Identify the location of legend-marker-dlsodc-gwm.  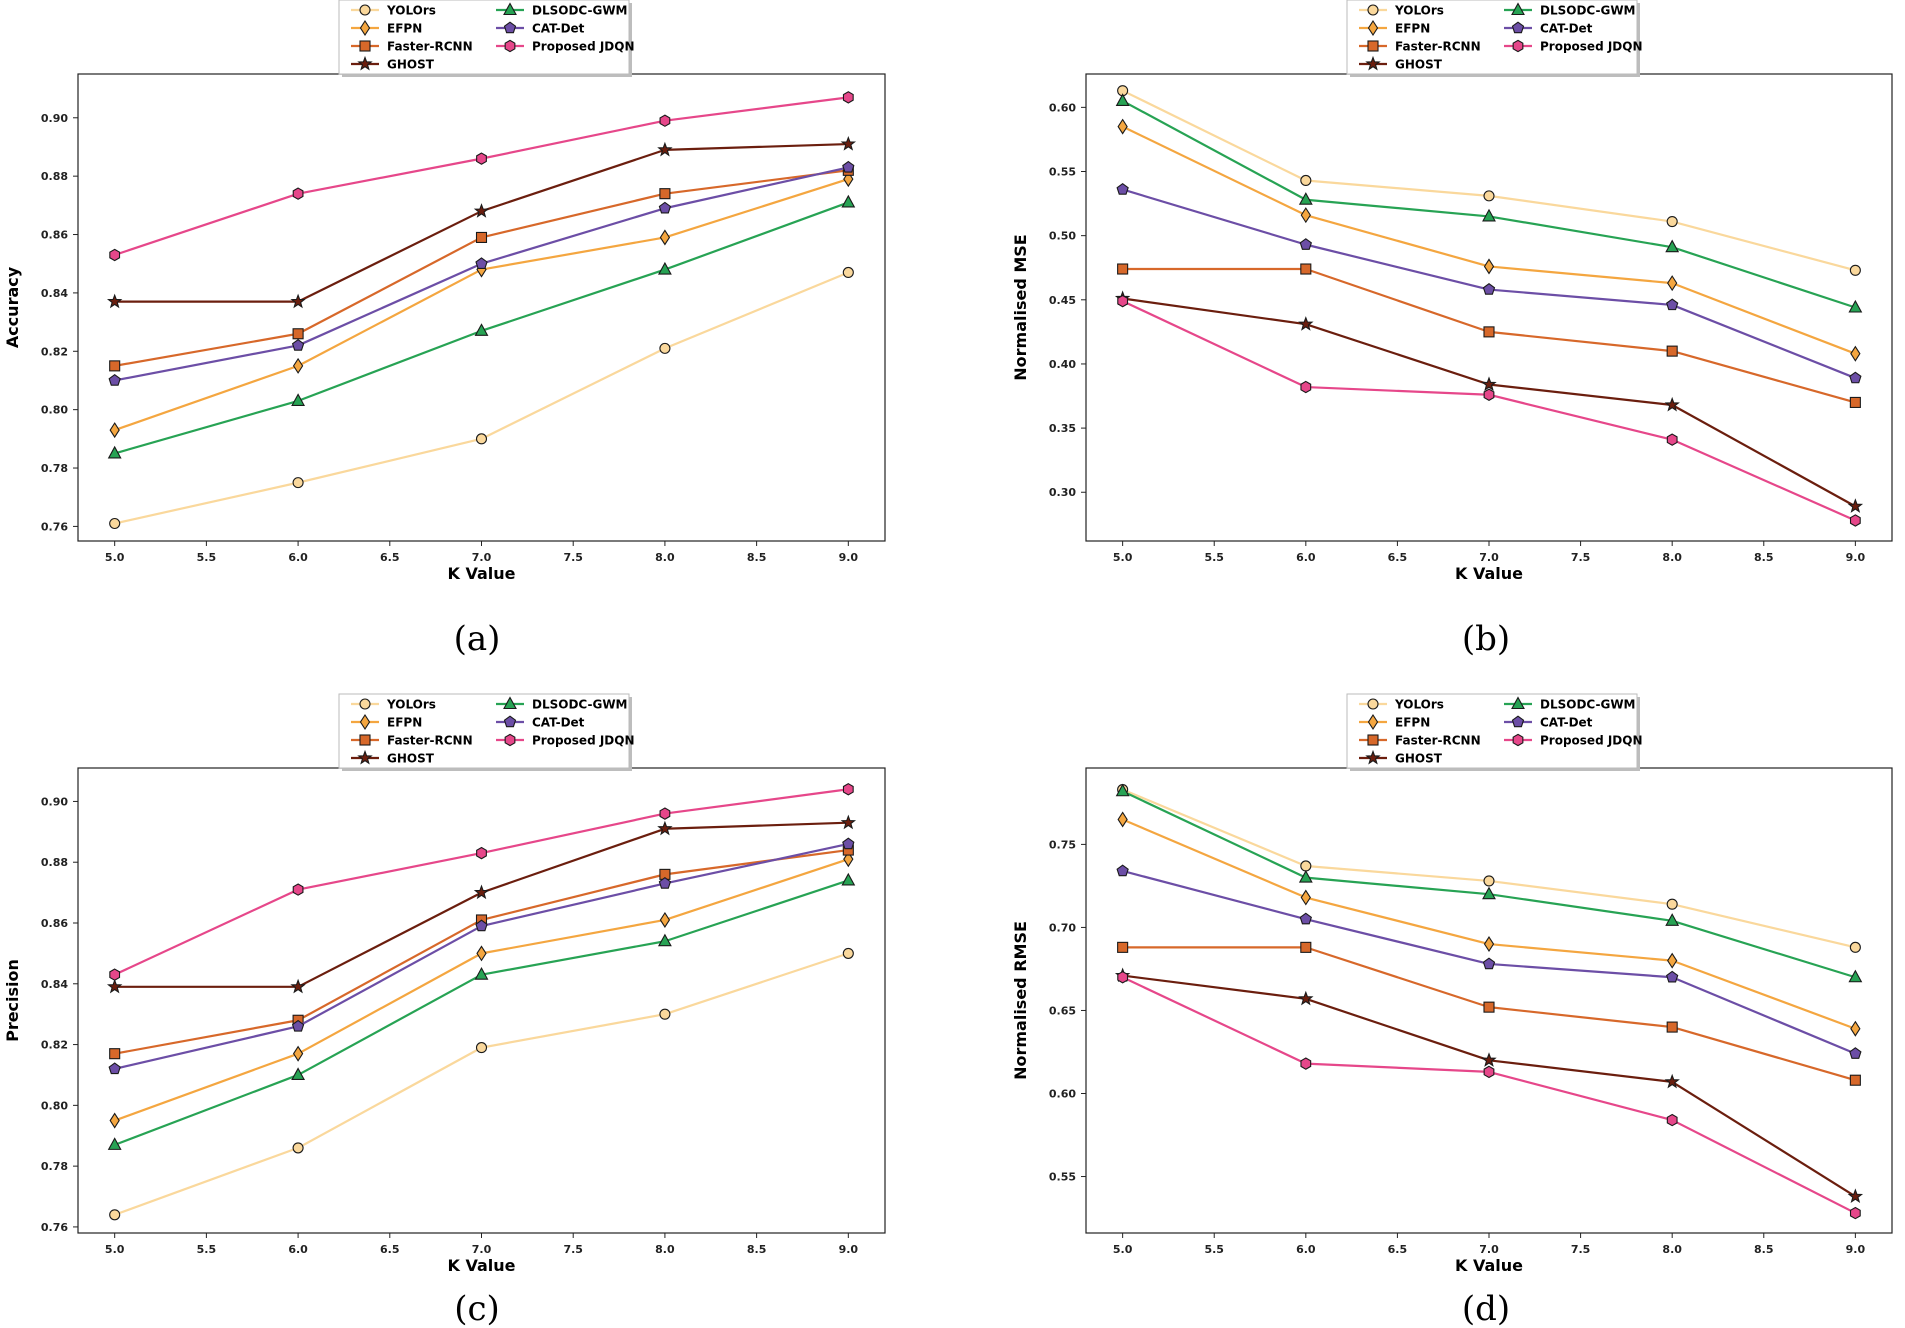
(1518, 703).